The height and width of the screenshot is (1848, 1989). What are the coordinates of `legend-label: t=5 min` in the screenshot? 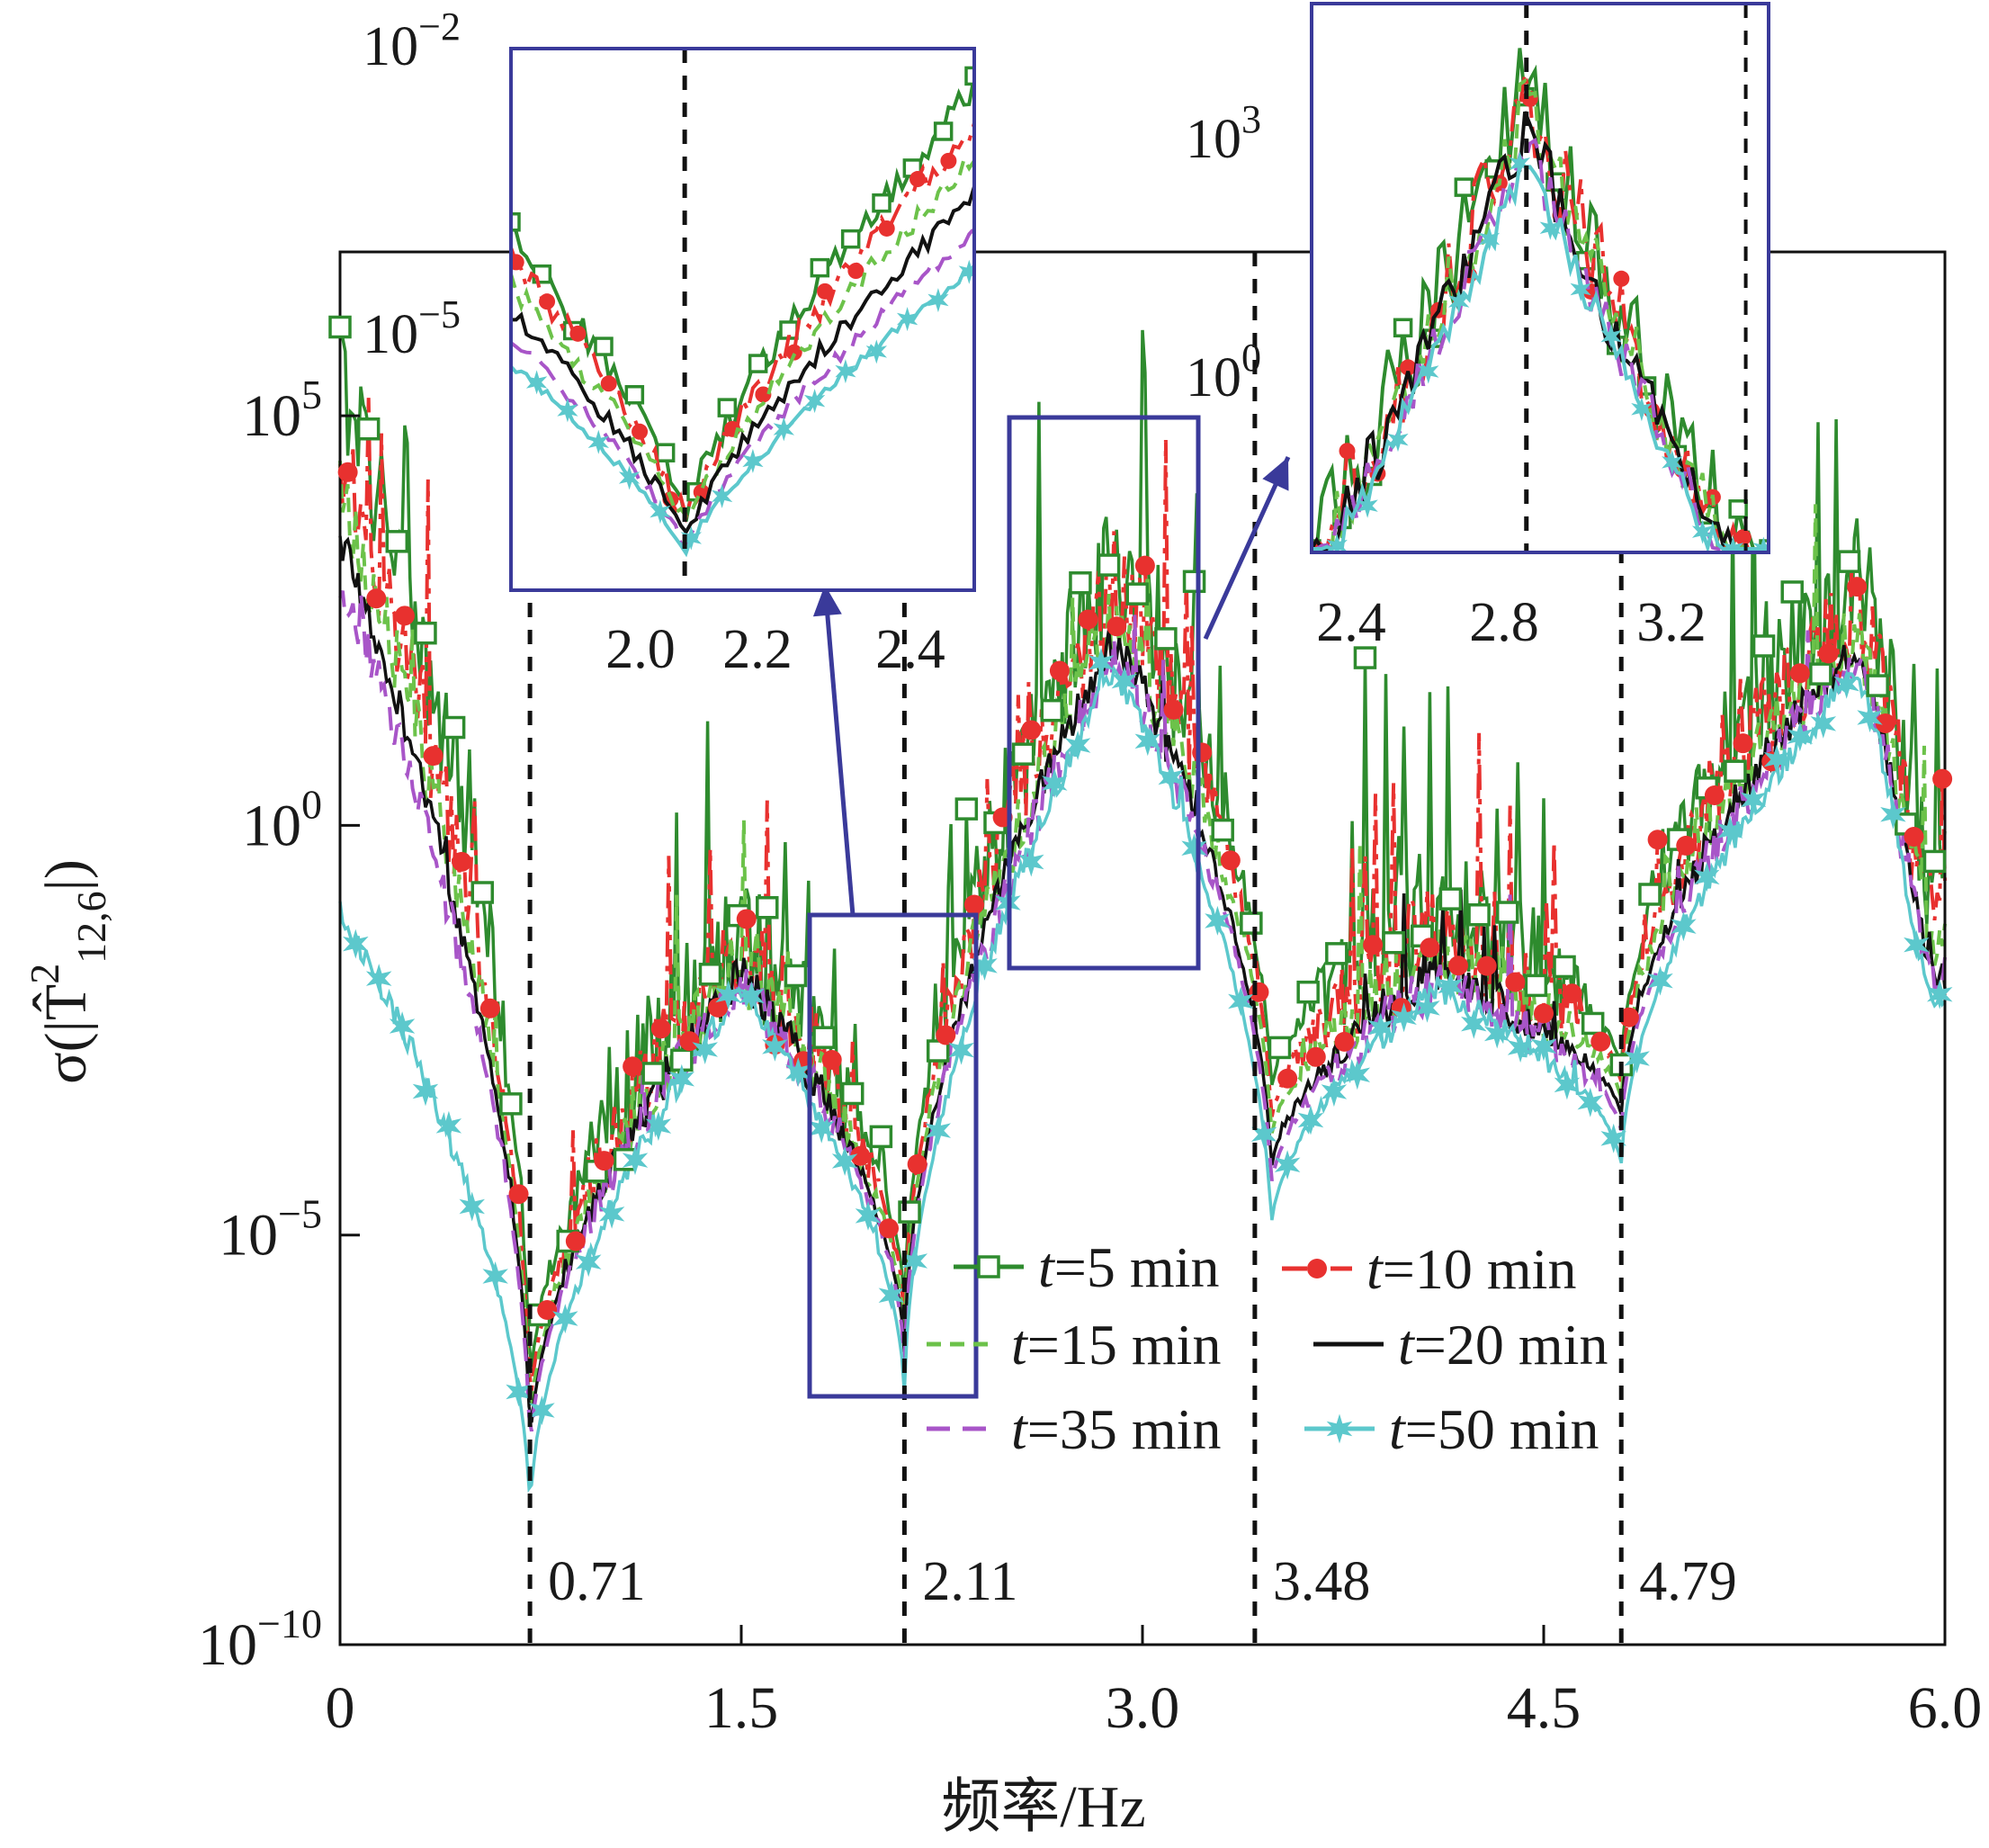 It's located at (1128, 1267).